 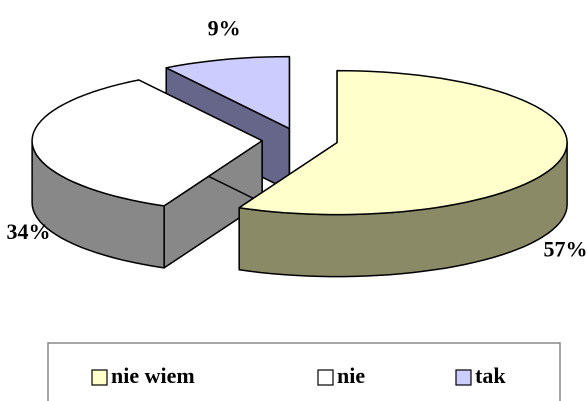 I want to click on legend-box, so click(x=304, y=371).